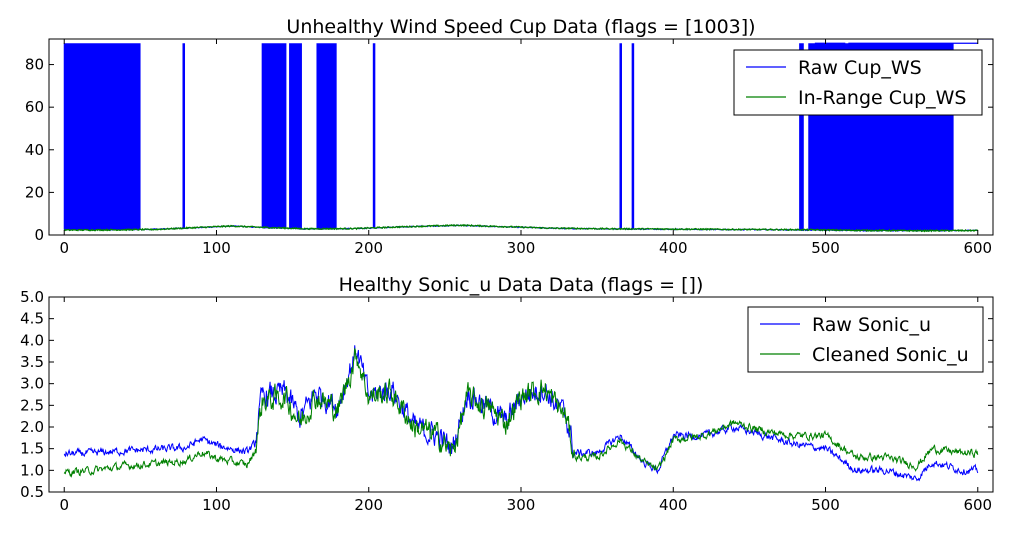 The width and height of the screenshot is (1011, 533). I want to click on y-tick-label: 40, so click(34, 150).